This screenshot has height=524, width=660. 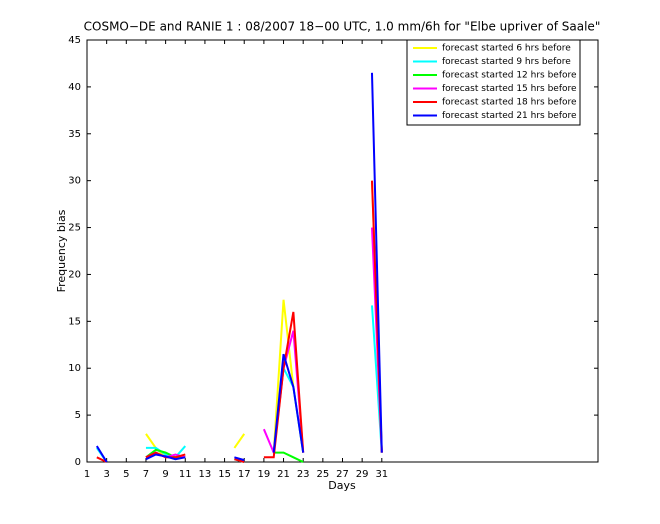 I want to click on y-tick-label: 40, so click(x=74, y=87).